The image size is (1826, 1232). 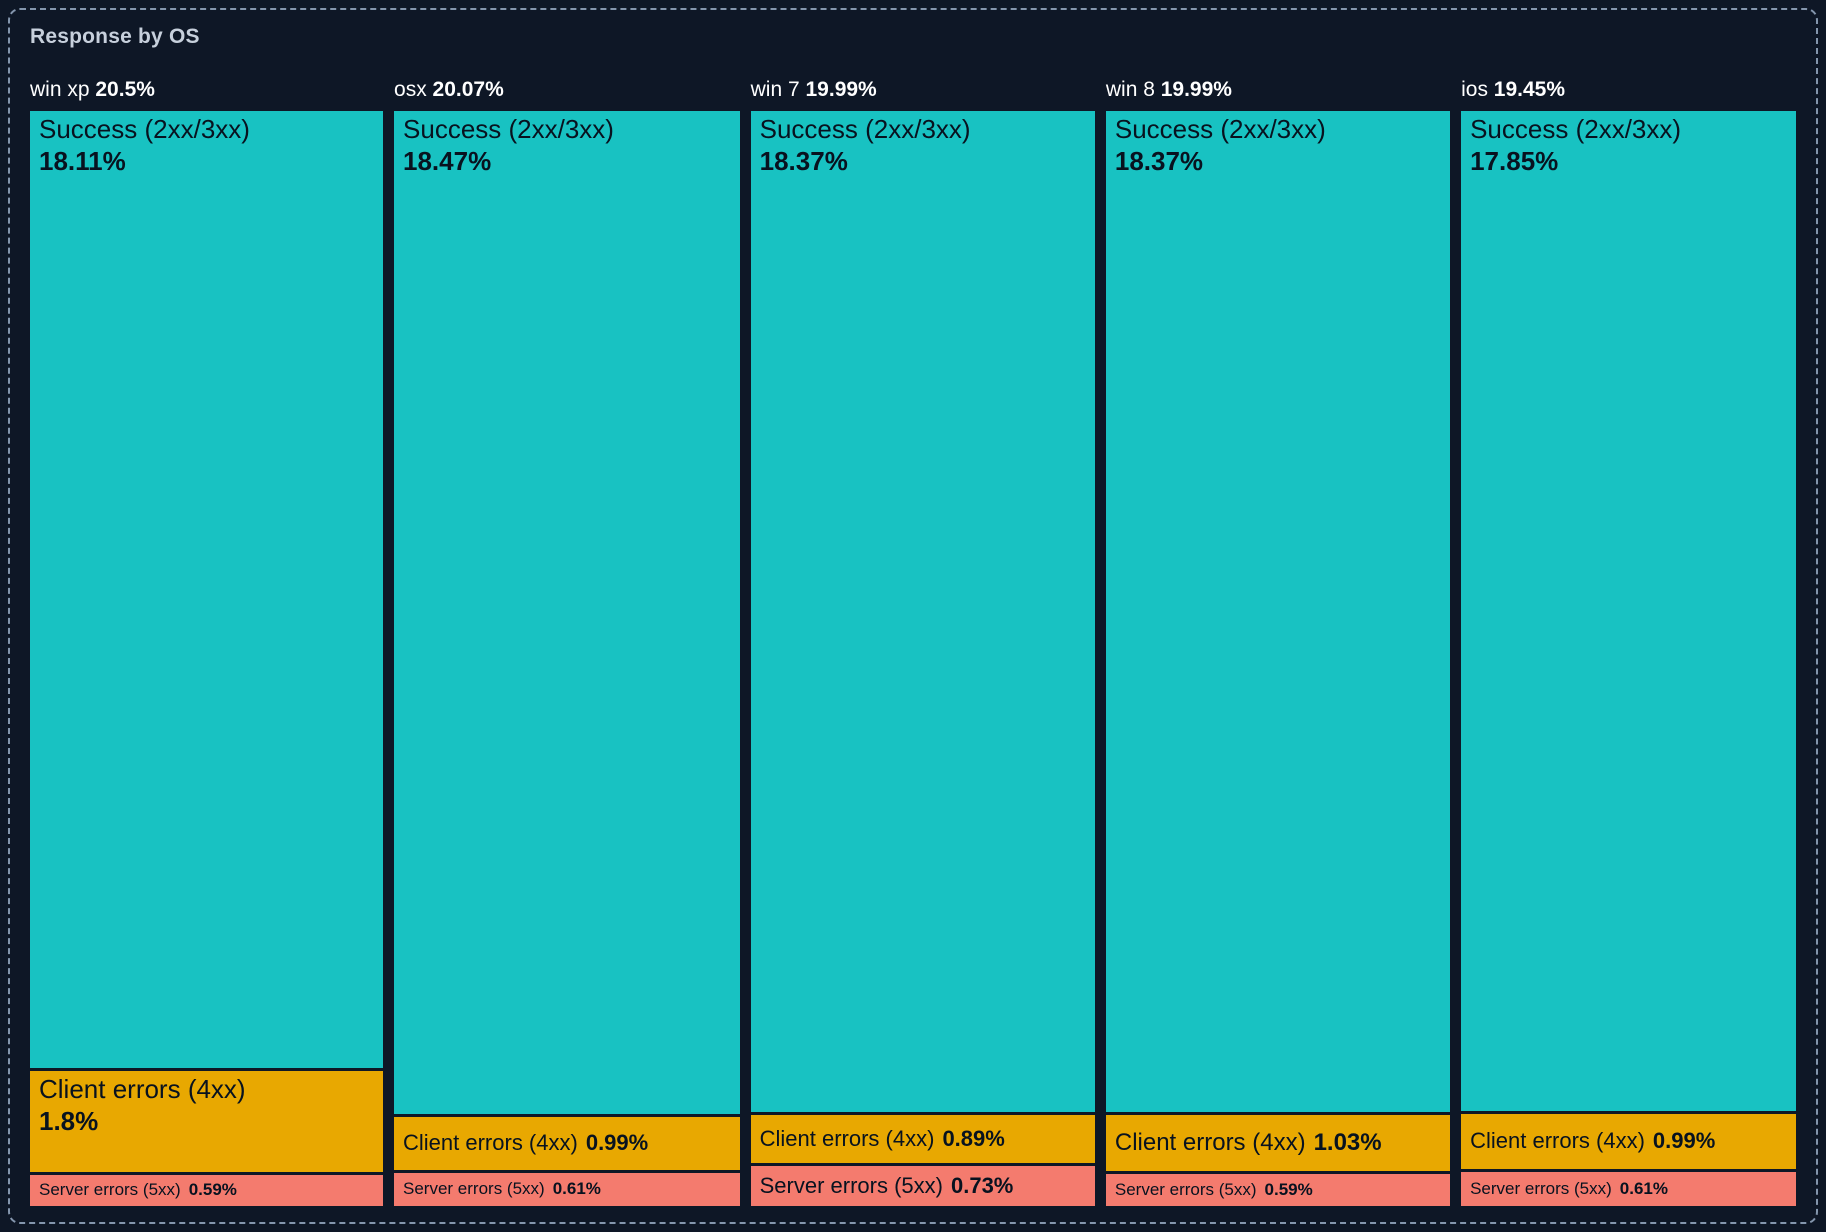 I want to click on column-header: win 7 19.99%, so click(x=923, y=90).